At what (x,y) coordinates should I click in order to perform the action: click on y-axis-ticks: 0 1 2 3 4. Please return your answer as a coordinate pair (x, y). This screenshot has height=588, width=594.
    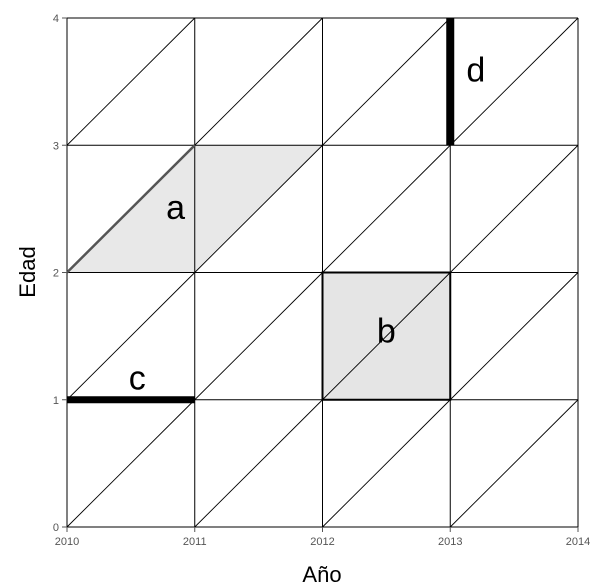
    Looking at the image, I should click on (60, 273).